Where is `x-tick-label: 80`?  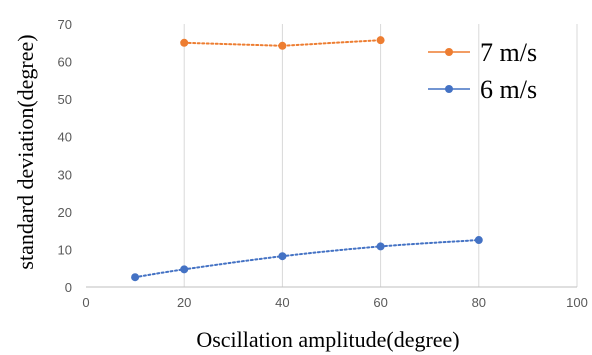
x-tick-label: 80 is located at coordinates (479, 302).